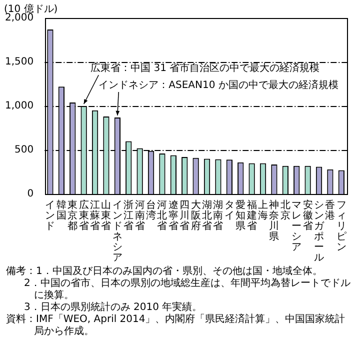 This screenshot has width=357, height=346. What do you see at coordinates (185, 216) in the screenshot?
I see `x-tick-label: 四川省` at bounding box center [185, 216].